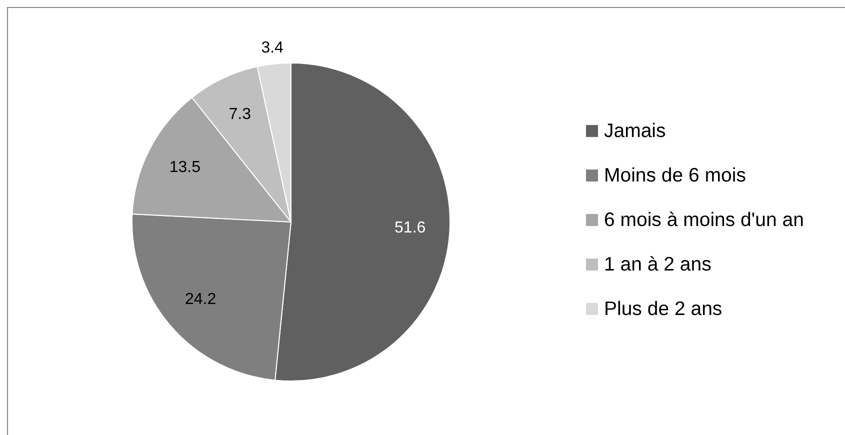 The height and width of the screenshot is (435, 845). What do you see at coordinates (675, 175) in the screenshot?
I see `legend-label: Moins de 6 mois` at bounding box center [675, 175].